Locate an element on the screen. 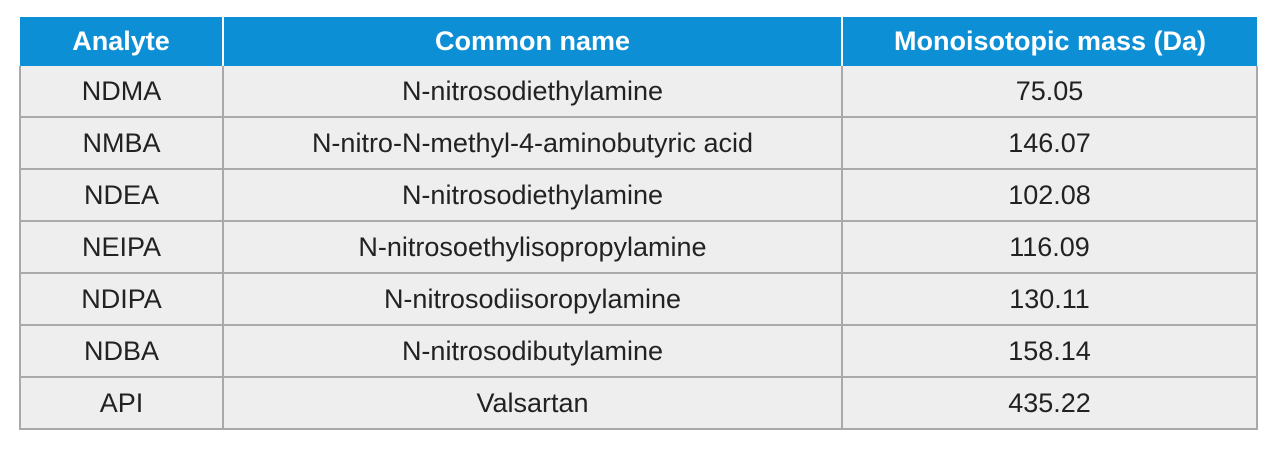 The height and width of the screenshot is (459, 1280). table-row: NDEA N-nitrosodiethylamine 102.08 is located at coordinates (638, 195).